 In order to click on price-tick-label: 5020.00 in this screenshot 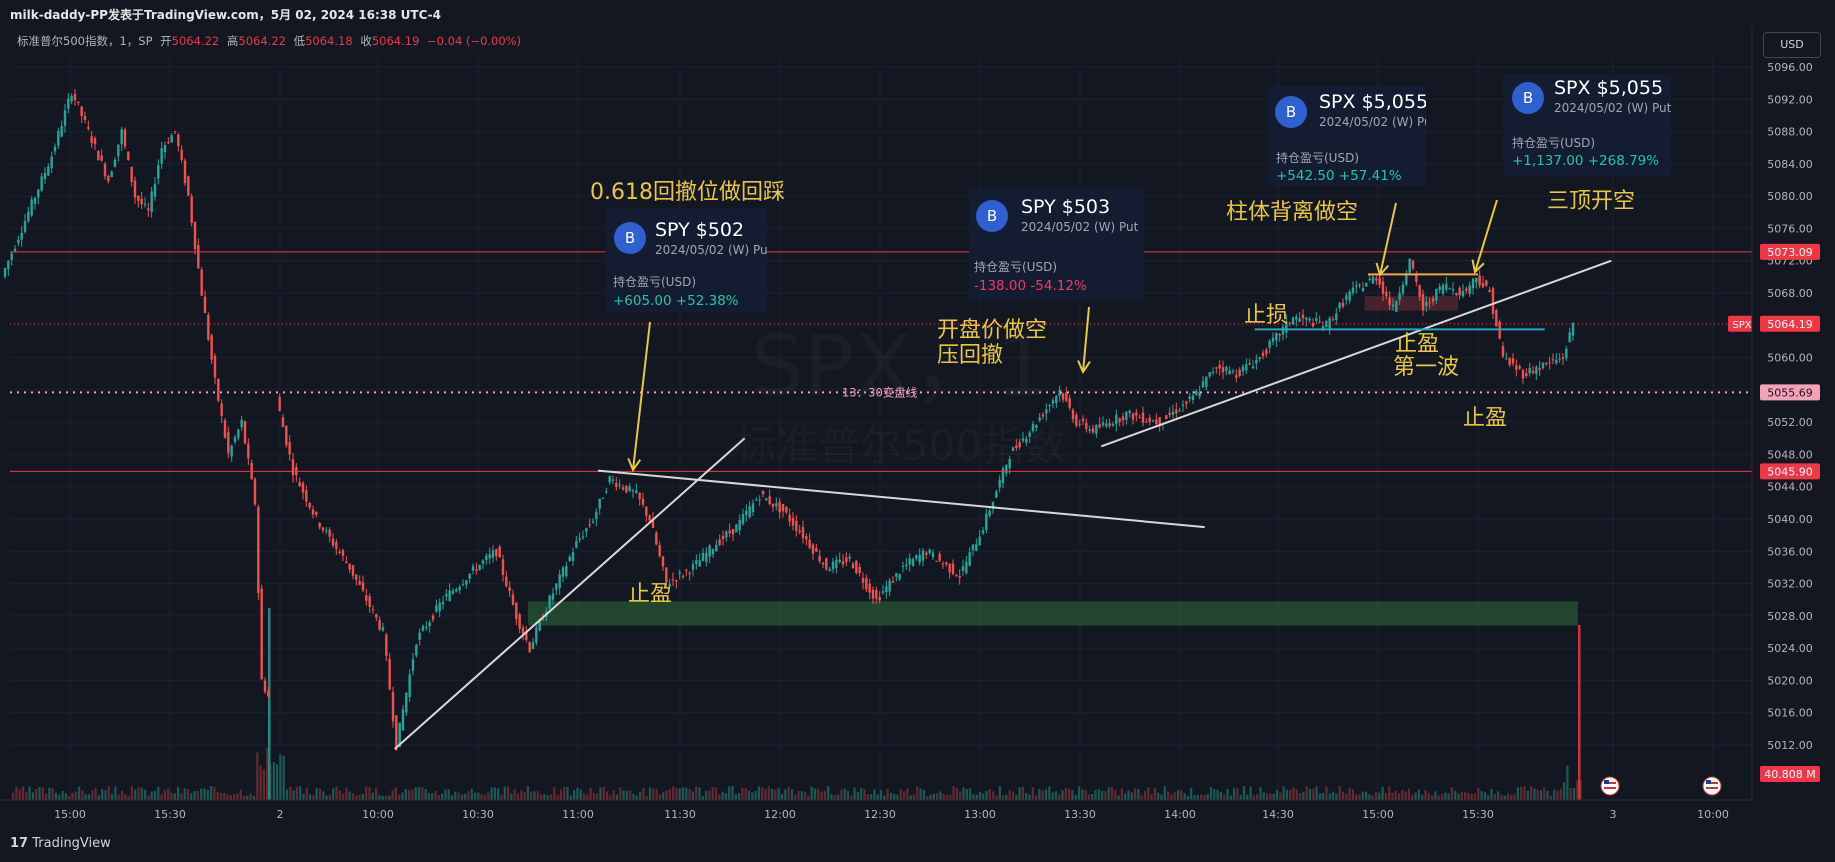, I will do `click(1790, 680)`.